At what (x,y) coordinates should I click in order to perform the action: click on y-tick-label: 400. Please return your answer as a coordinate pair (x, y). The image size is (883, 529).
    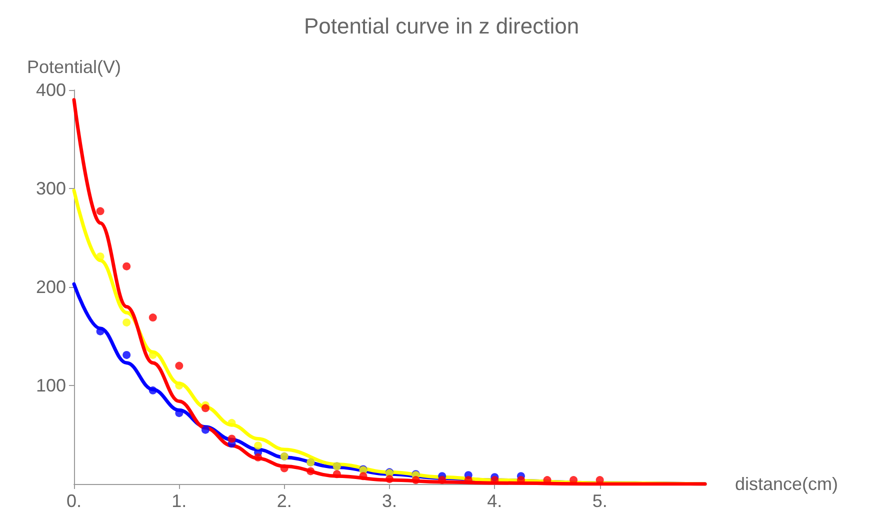
    Looking at the image, I should click on (51, 90).